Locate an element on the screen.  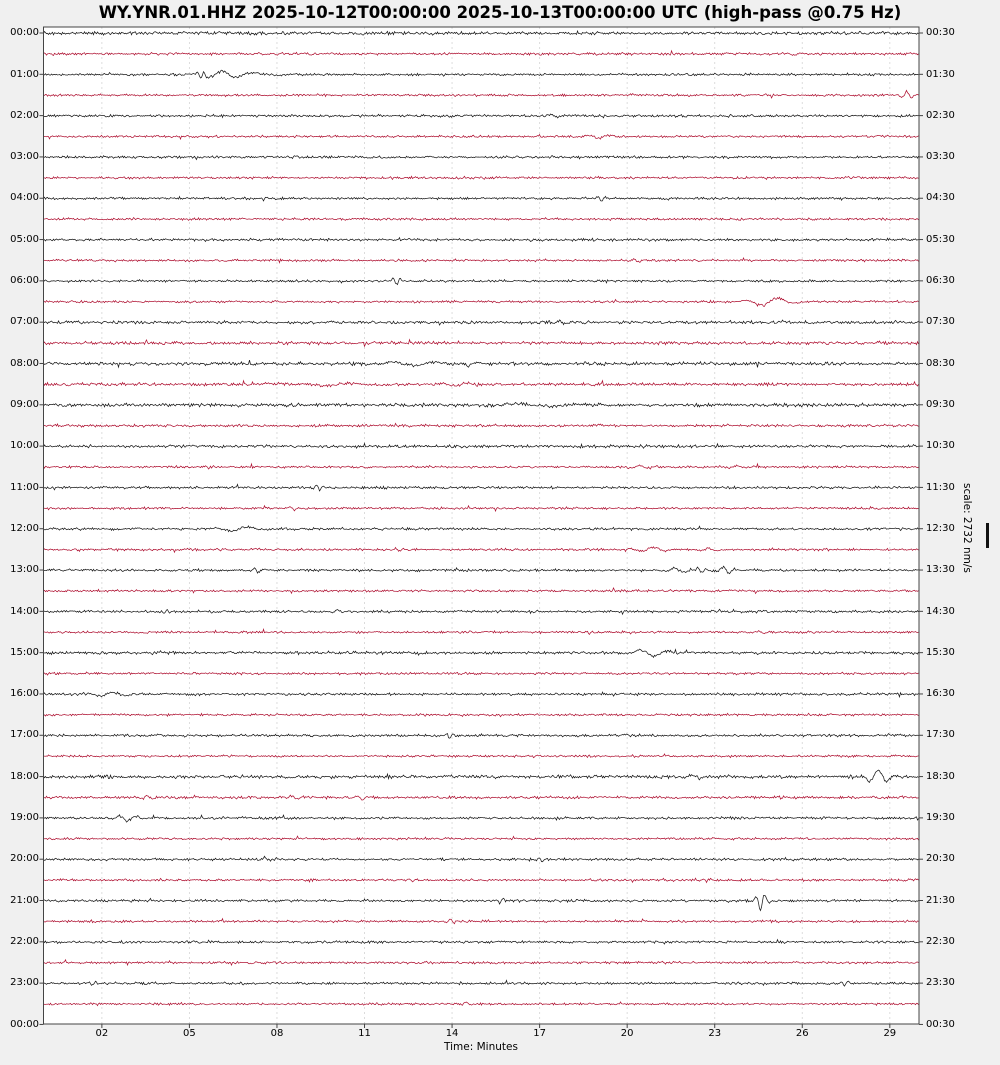
y-axis-label-right: 18:30 is located at coordinates (940, 776).